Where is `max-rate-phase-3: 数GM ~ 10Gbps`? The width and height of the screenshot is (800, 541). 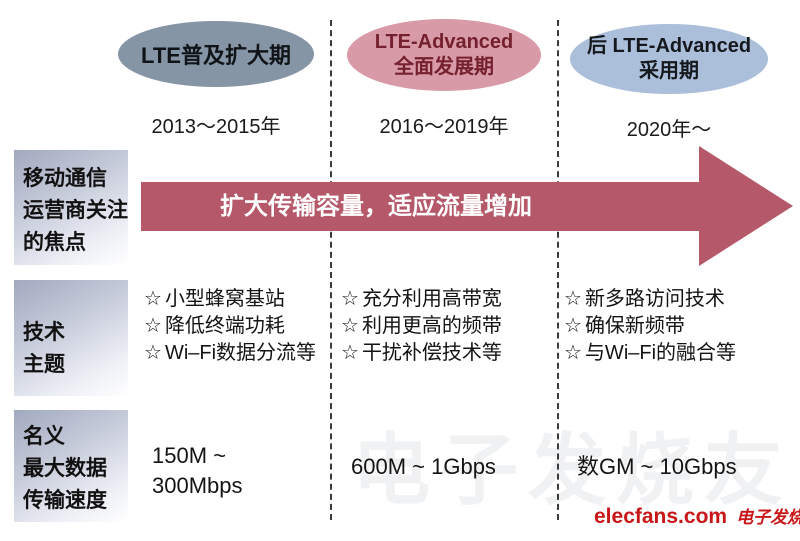
max-rate-phase-3: 数GM ~ 10Gbps is located at coordinates (657, 467).